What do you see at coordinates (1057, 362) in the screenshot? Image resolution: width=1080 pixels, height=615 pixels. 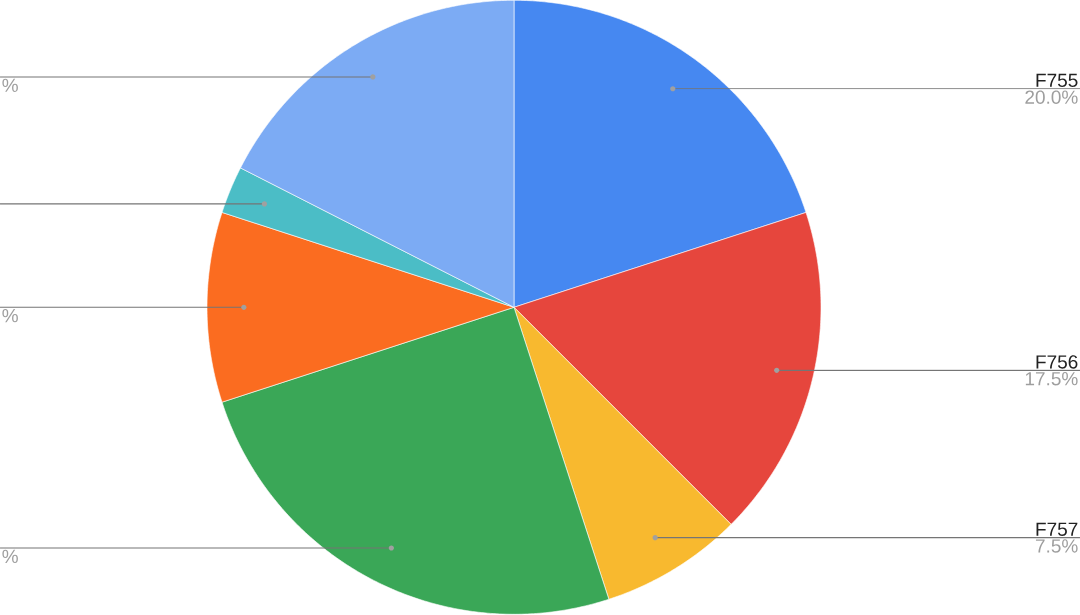 I see `slice-label: F756` at bounding box center [1057, 362].